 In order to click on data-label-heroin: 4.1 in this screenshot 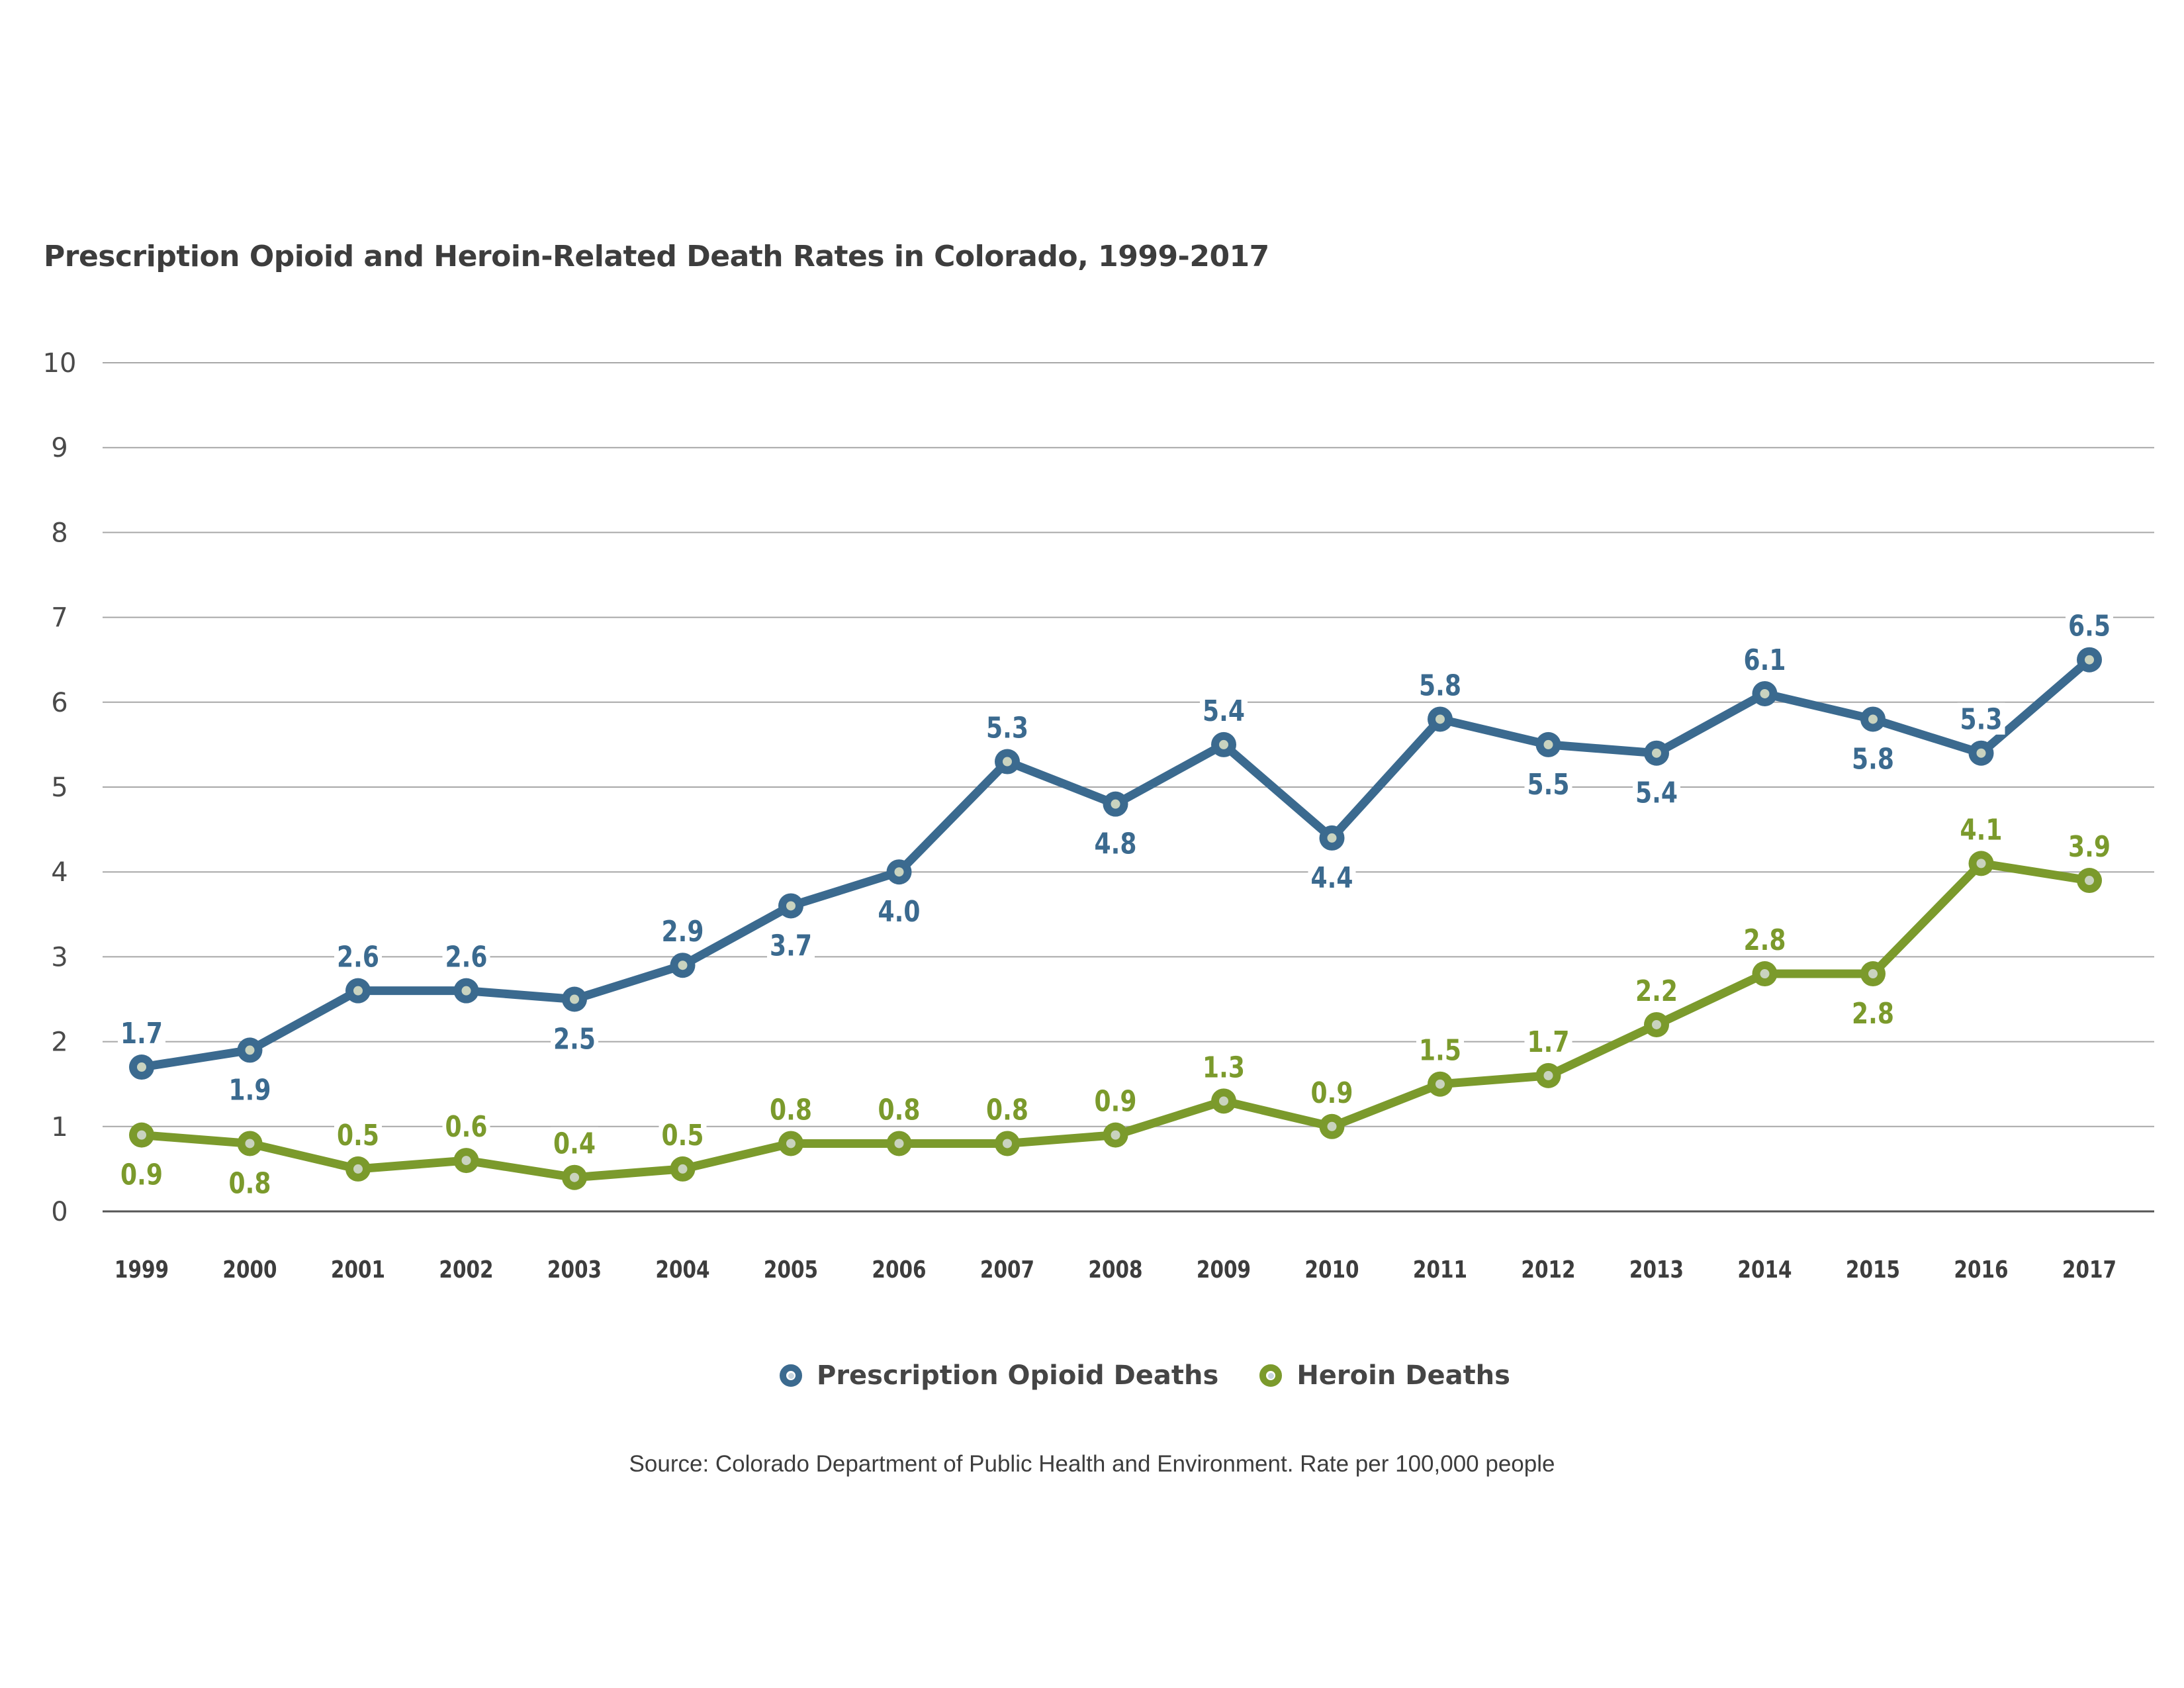, I will do `click(1982, 830)`.